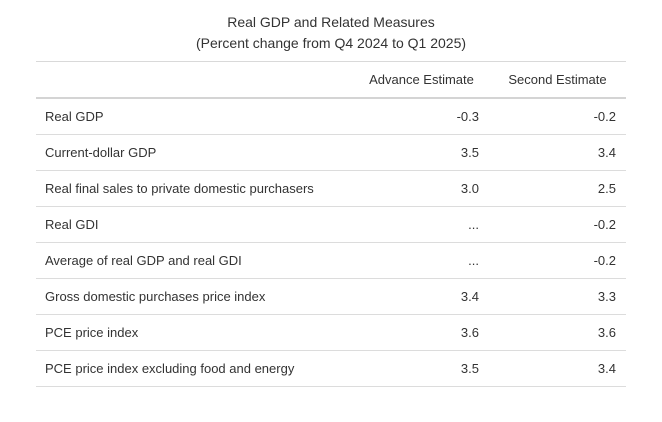 Image resolution: width=662 pixels, height=422 pixels. What do you see at coordinates (557, 296) in the screenshot?
I see `second-value: 3.3` at bounding box center [557, 296].